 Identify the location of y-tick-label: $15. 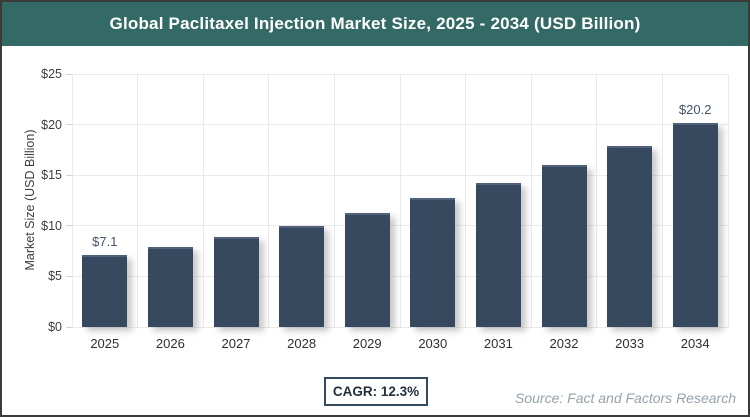
(51, 175).